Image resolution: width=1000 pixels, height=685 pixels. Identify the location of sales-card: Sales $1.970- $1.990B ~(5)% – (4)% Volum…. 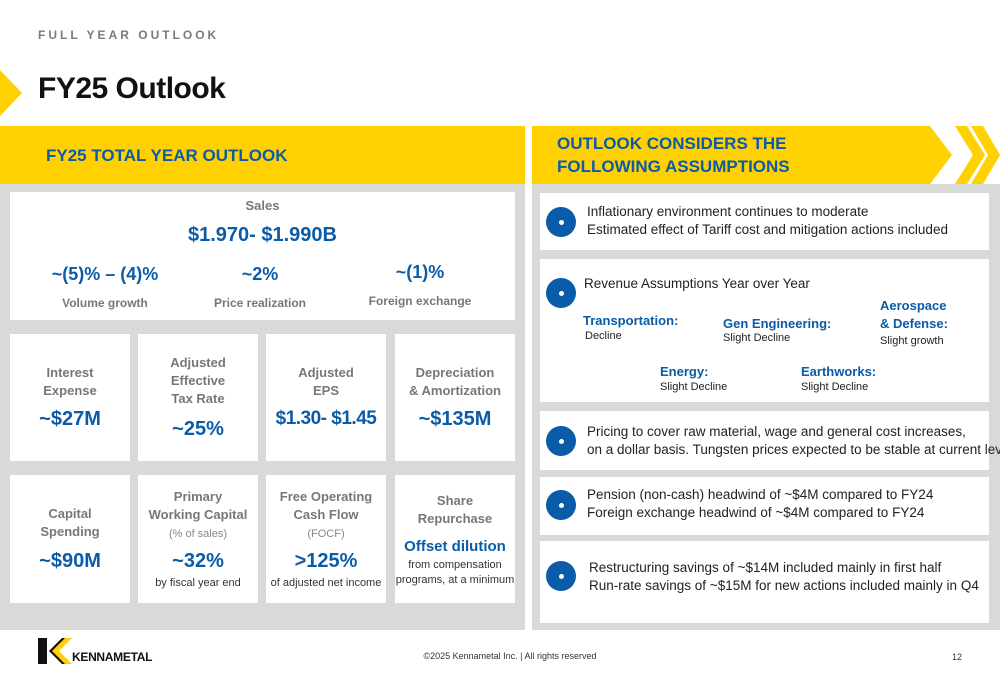
(262, 256).